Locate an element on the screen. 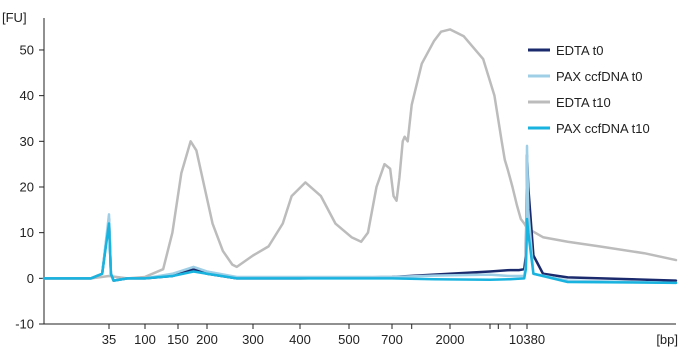 This screenshot has width=680, height=352. y-tick-label: 40 is located at coordinates (27, 95).